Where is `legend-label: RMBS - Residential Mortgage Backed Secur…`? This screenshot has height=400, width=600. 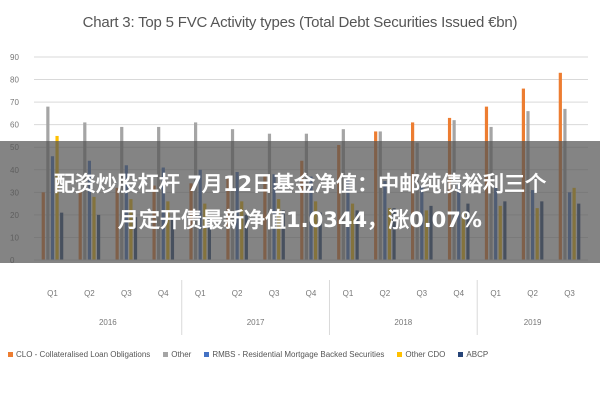
legend-label: RMBS - Residential Mortgage Backed Secur… is located at coordinates (298, 354).